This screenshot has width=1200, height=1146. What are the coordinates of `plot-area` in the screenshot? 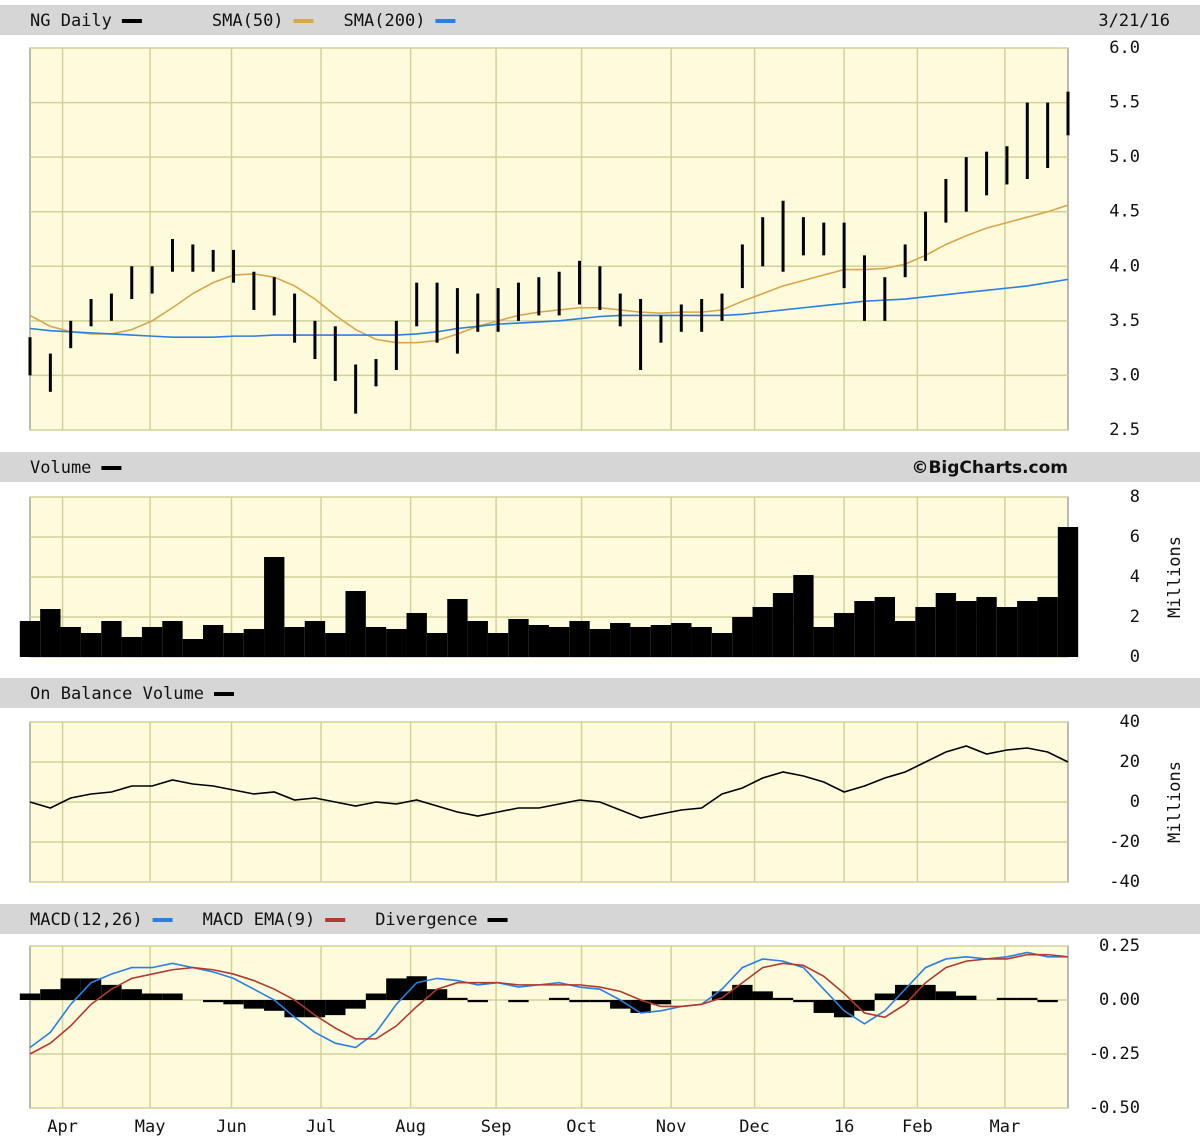 It's located at (549, 1027).